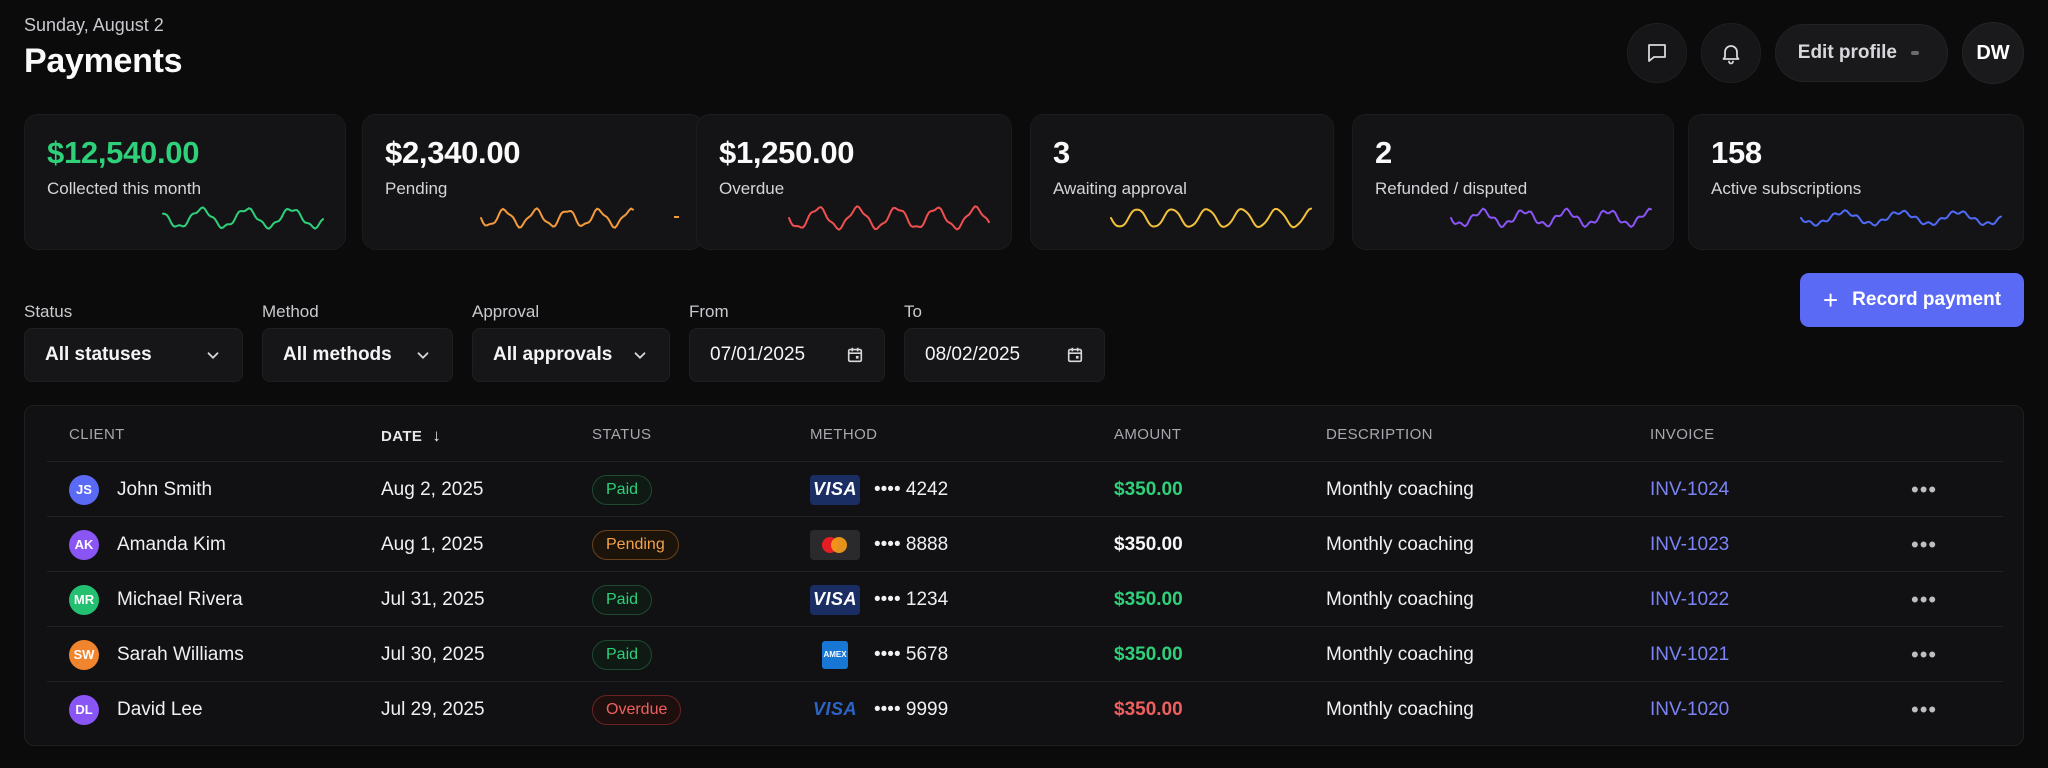 The width and height of the screenshot is (2048, 768). I want to click on client-name: Michael Rivera, so click(180, 599).